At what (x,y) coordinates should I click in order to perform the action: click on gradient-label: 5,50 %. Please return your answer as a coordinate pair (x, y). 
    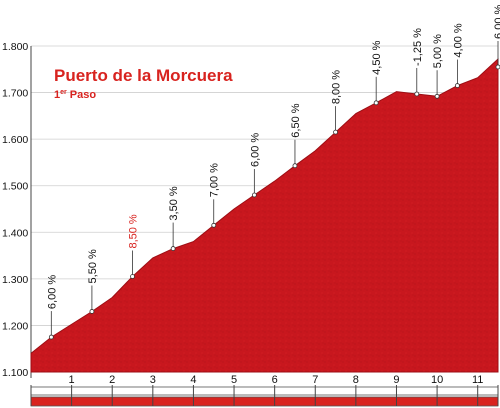
    Looking at the image, I should click on (93, 266).